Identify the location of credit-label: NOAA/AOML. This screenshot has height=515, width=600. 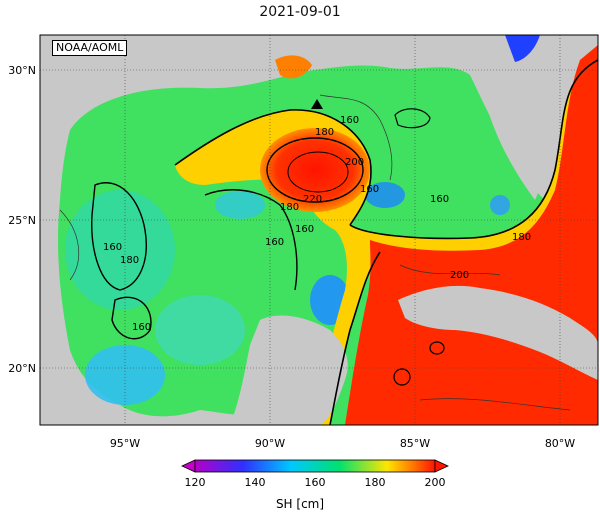
(90, 48).